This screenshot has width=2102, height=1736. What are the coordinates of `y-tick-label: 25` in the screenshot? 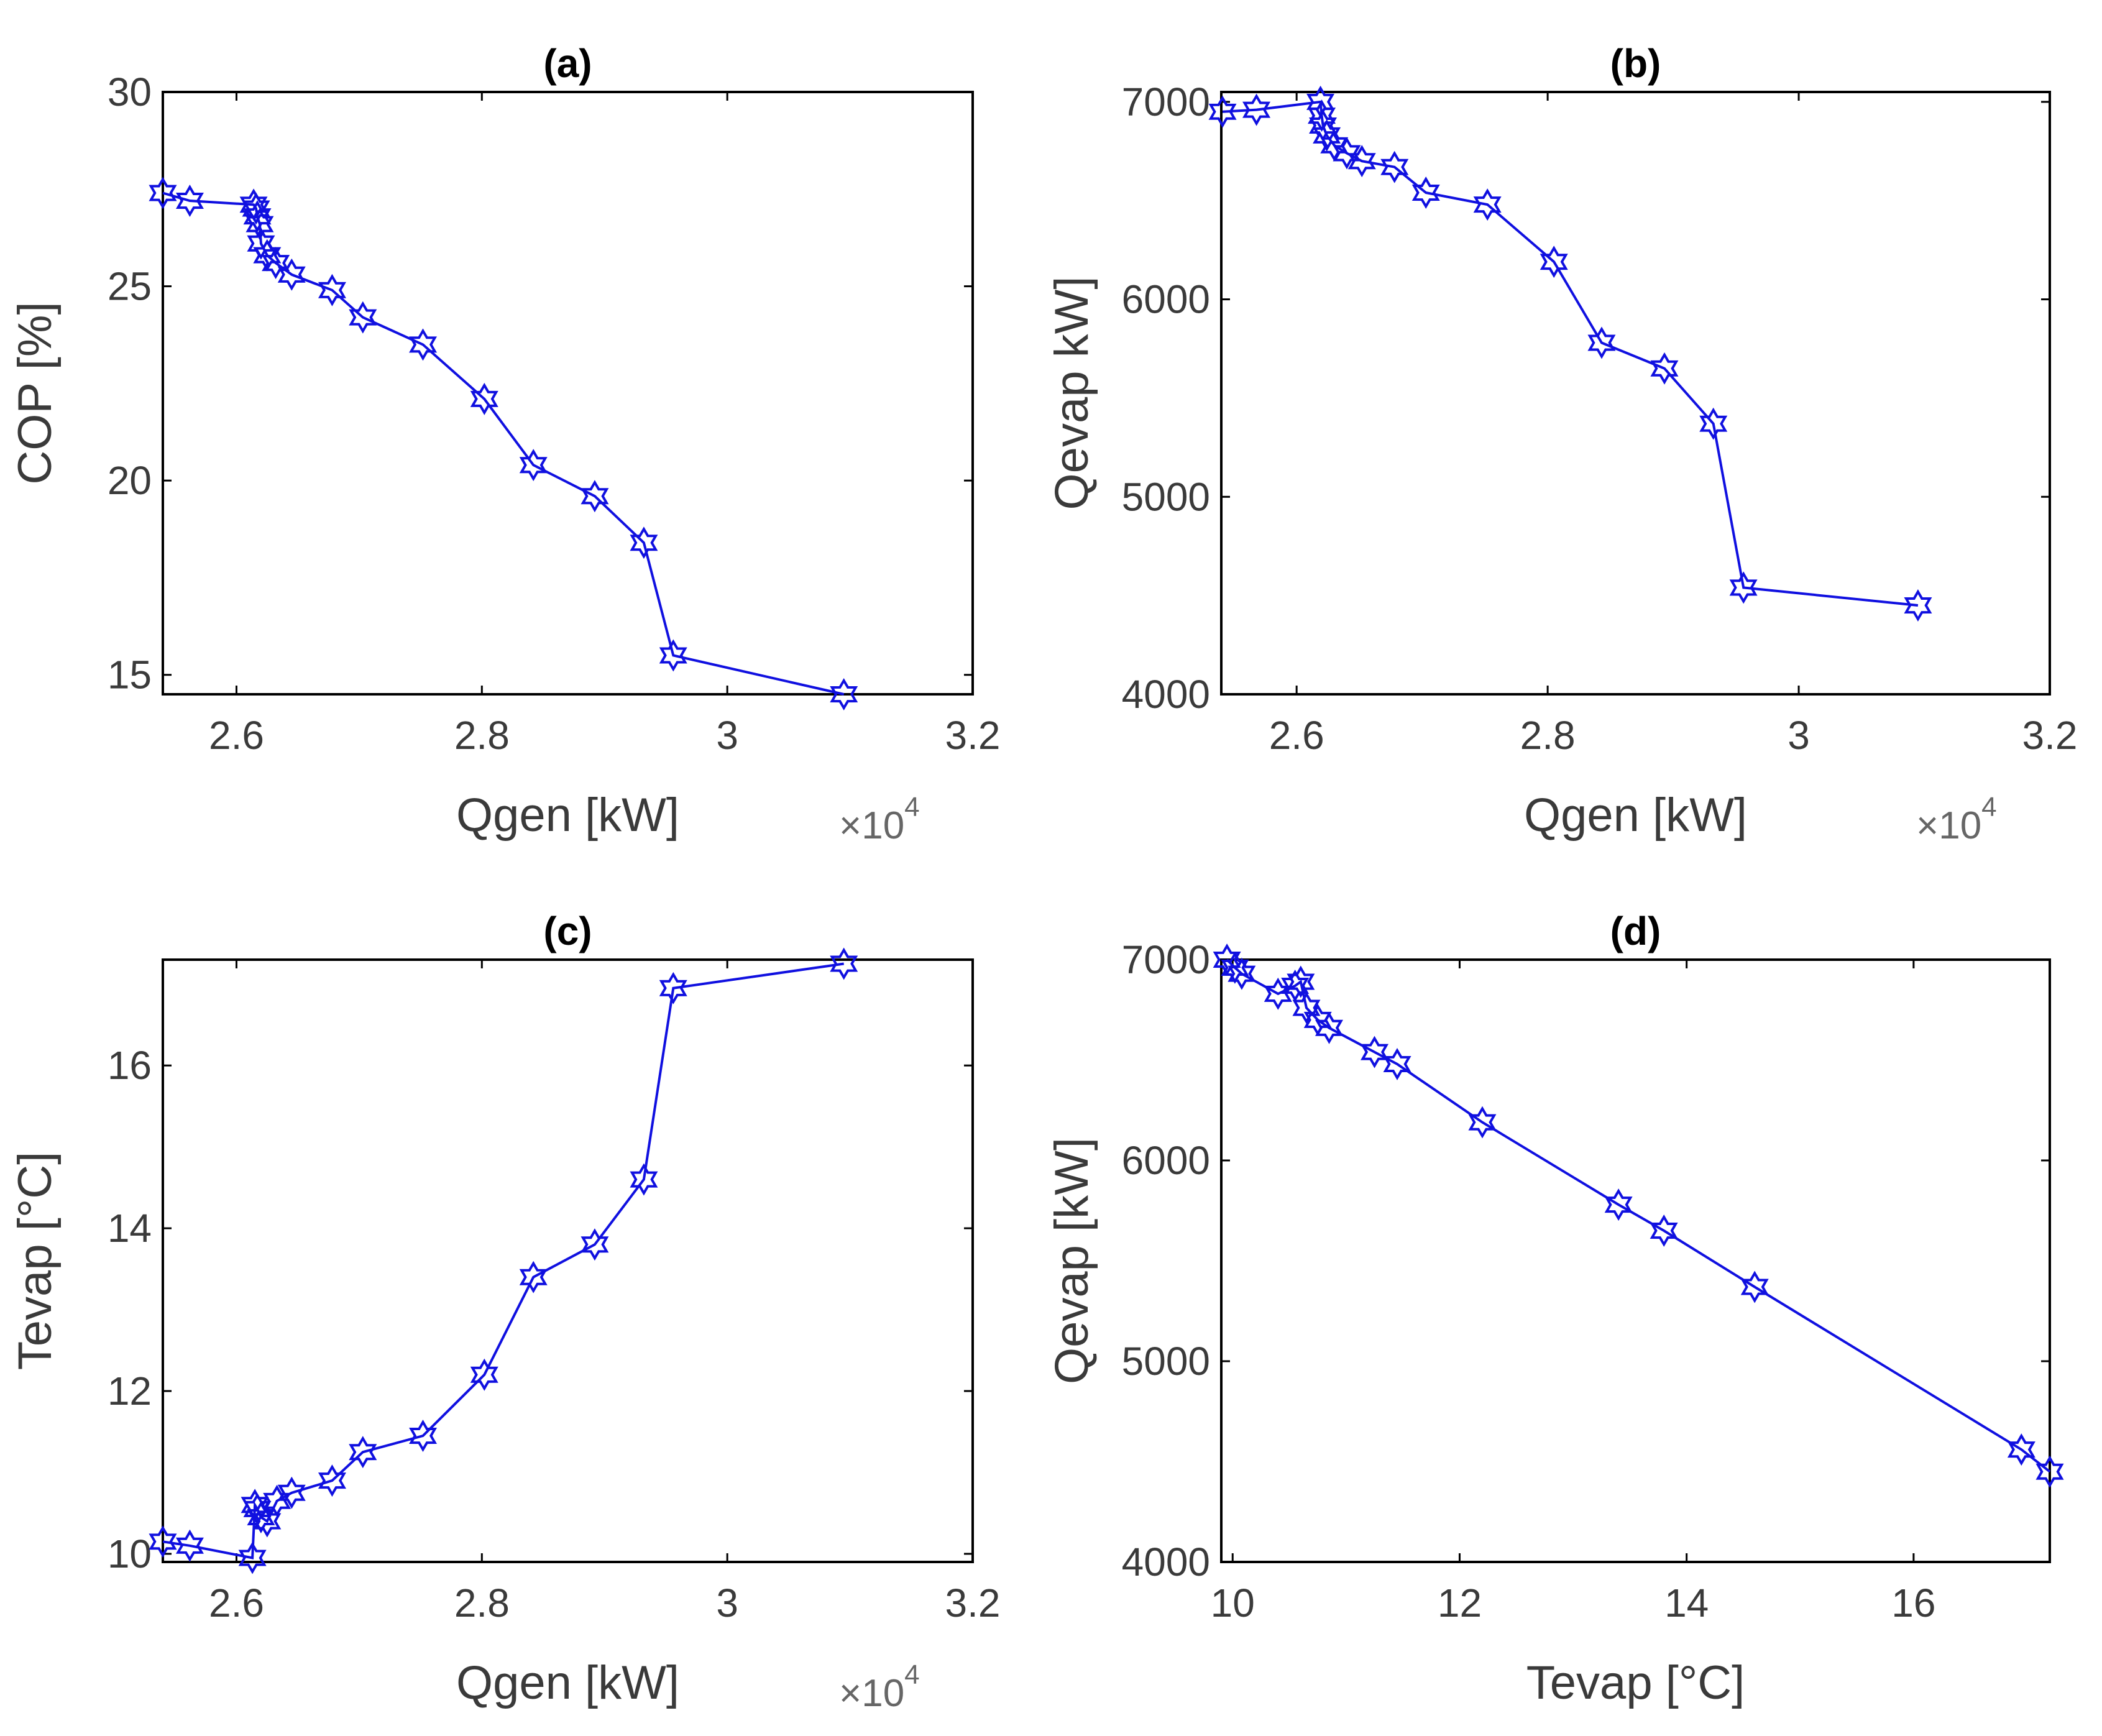 It's located at (130, 286).